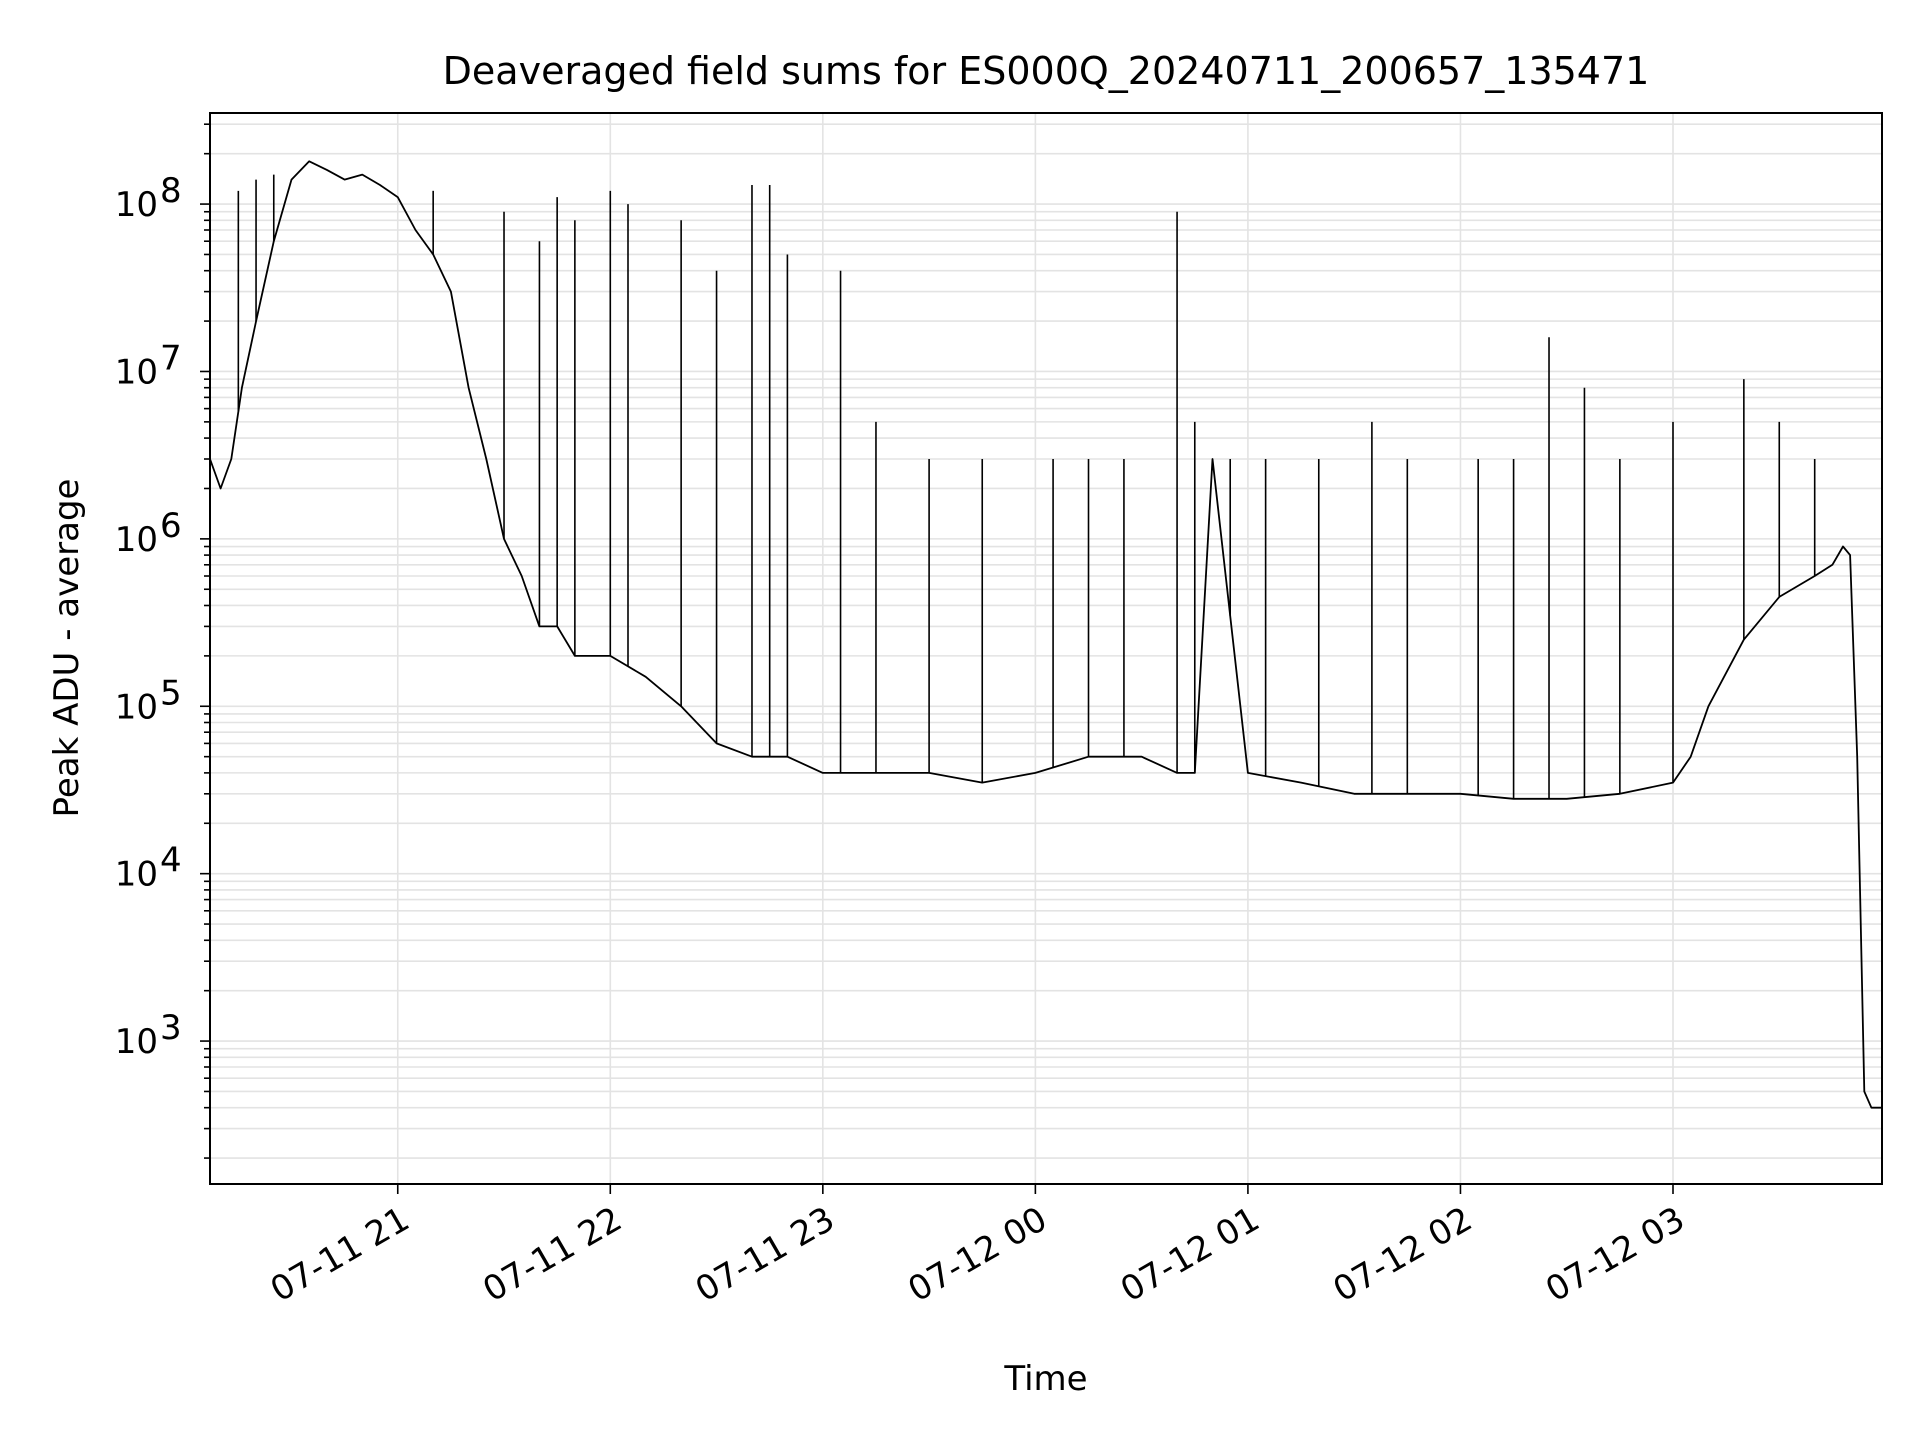 The width and height of the screenshot is (1920, 1440). Describe the element at coordinates (171, 693) in the screenshot. I see `y-tick-label-exponent: 5` at that location.